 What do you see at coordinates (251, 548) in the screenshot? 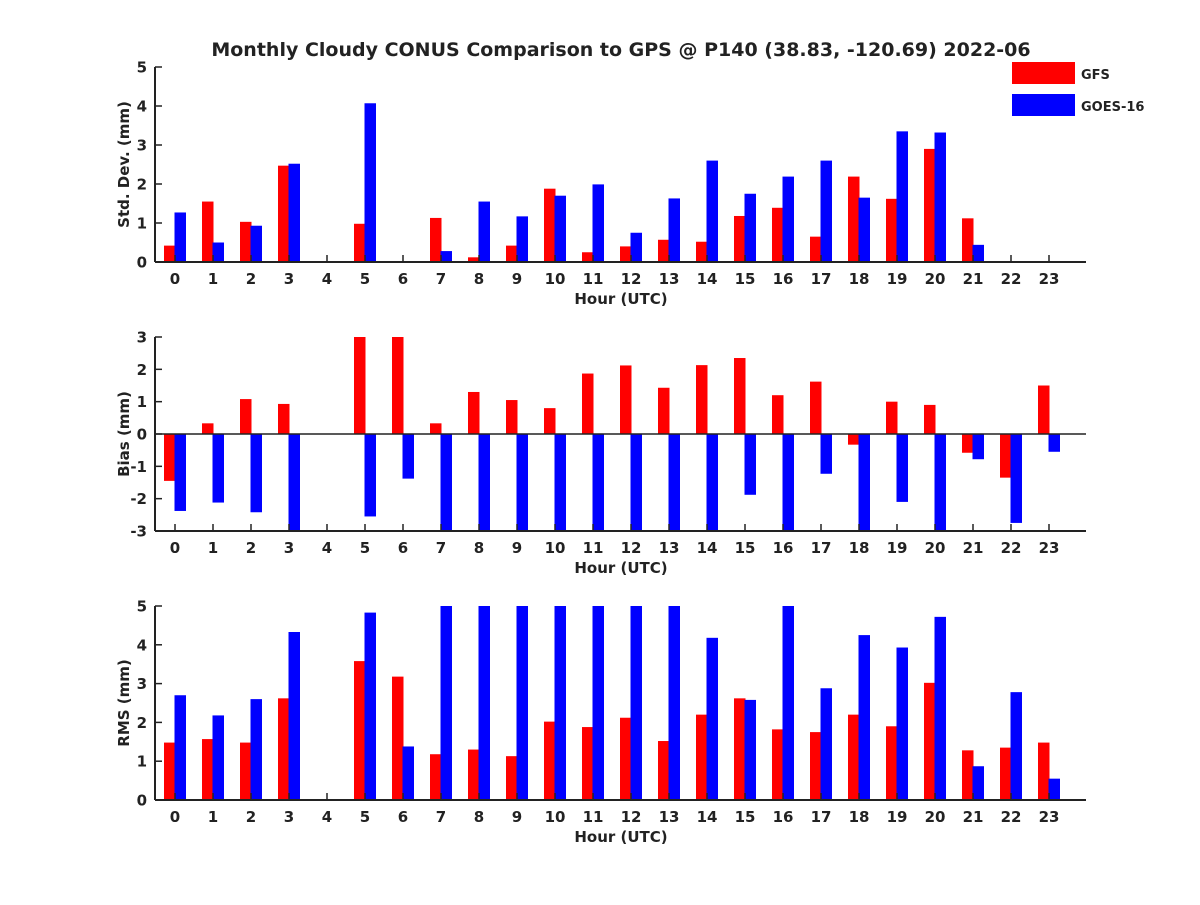
I see `x-tick-label: 2` at bounding box center [251, 548].